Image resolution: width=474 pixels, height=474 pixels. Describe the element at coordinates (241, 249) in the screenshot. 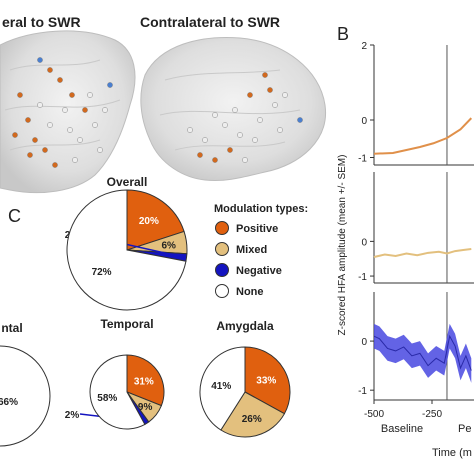

I see `legend-item: Mixed` at that location.